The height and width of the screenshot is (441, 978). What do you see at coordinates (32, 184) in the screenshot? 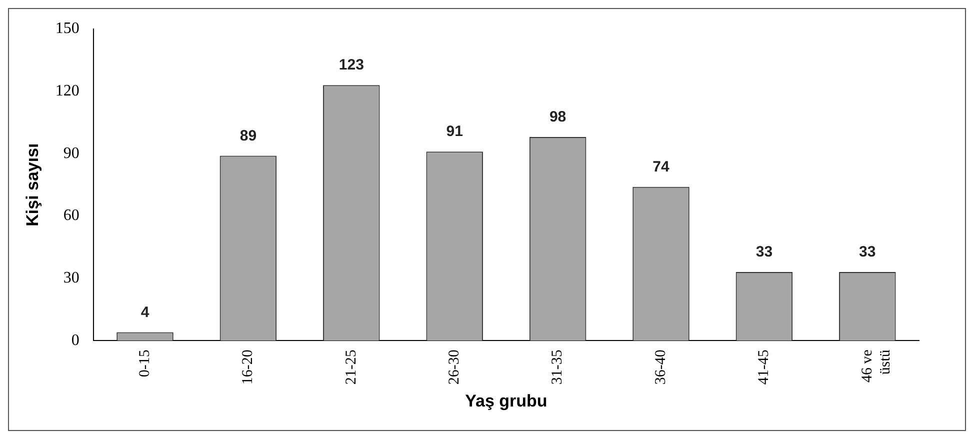
I see `y-axis-title: Kişi sayısı` at bounding box center [32, 184].